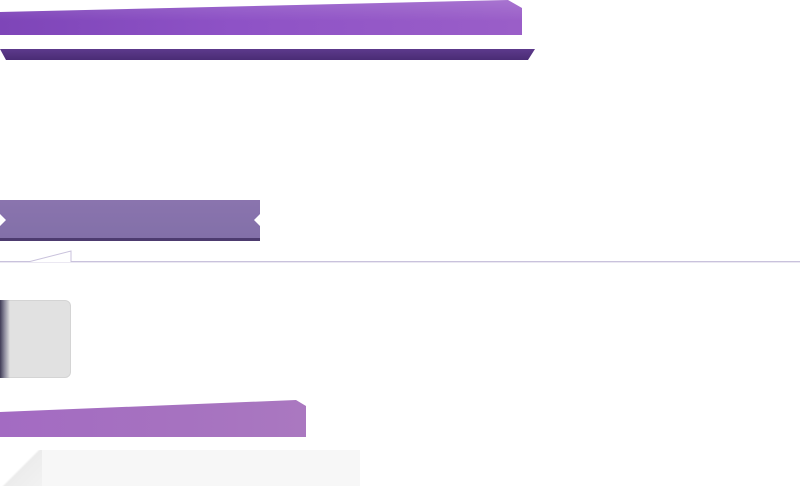  What do you see at coordinates (130, 220) in the screenshot?
I see `section-tab` at bounding box center [130, 220].